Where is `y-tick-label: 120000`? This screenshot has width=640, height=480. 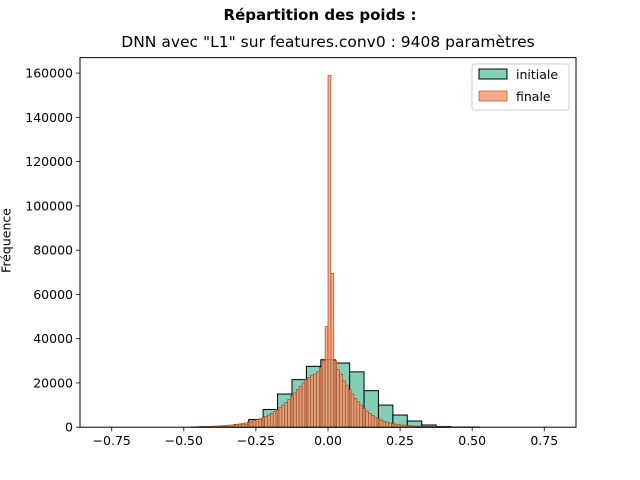 y-tick-label: 120000 is located at coordinates (49, 161).